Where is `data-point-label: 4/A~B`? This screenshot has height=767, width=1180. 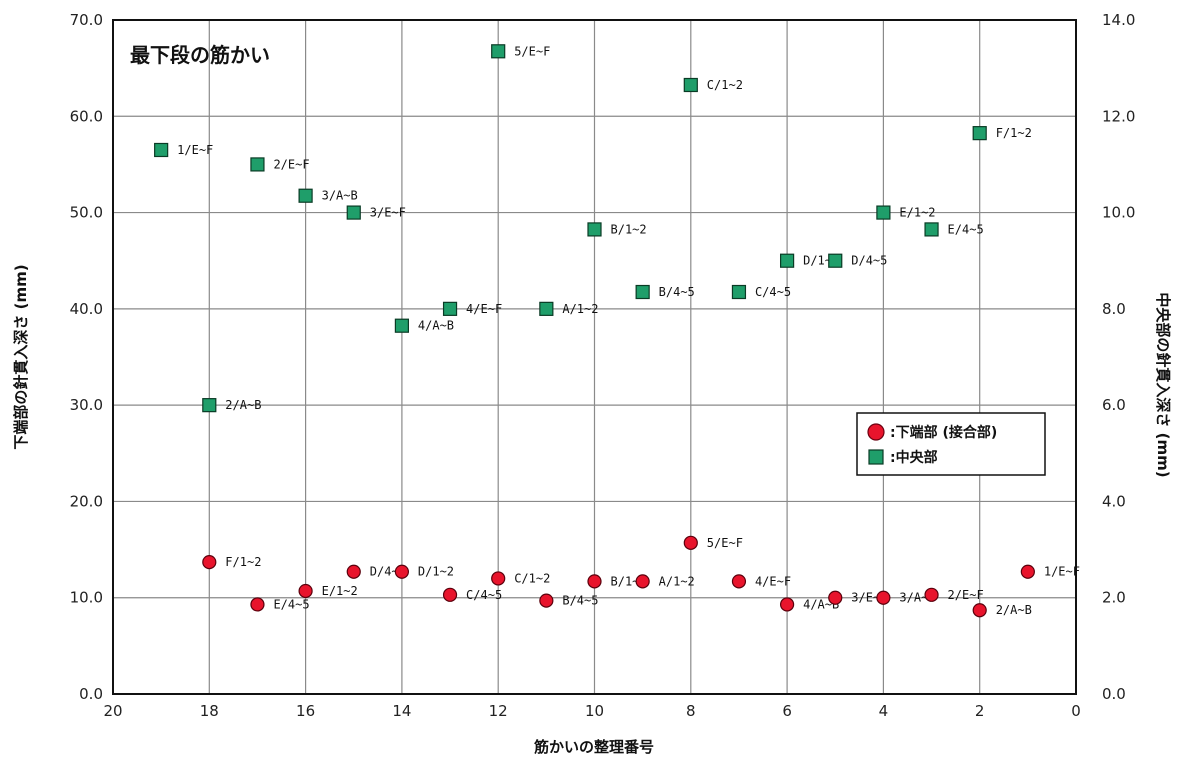
data-point-label: 4/A~B is located at coordinates (436, 326).